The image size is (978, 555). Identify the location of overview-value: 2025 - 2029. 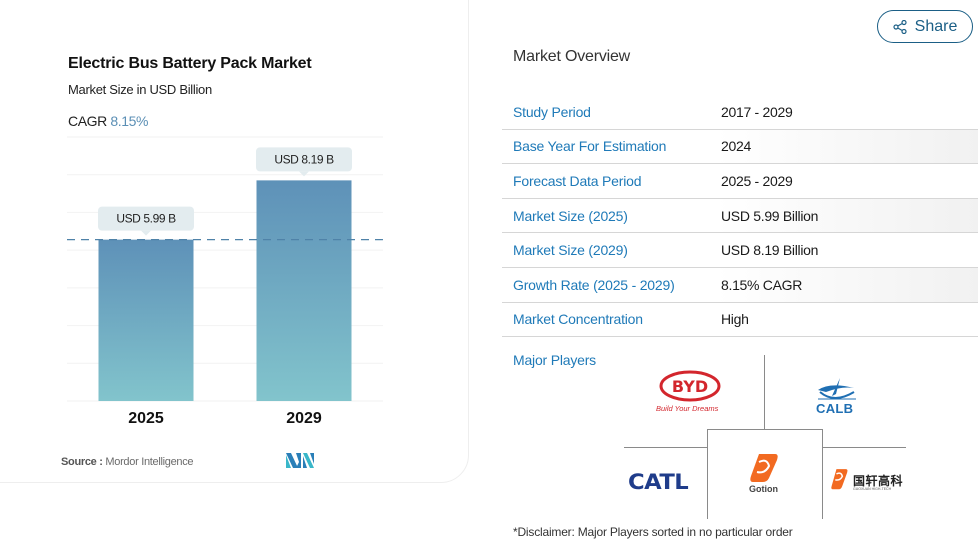
(757, 180).